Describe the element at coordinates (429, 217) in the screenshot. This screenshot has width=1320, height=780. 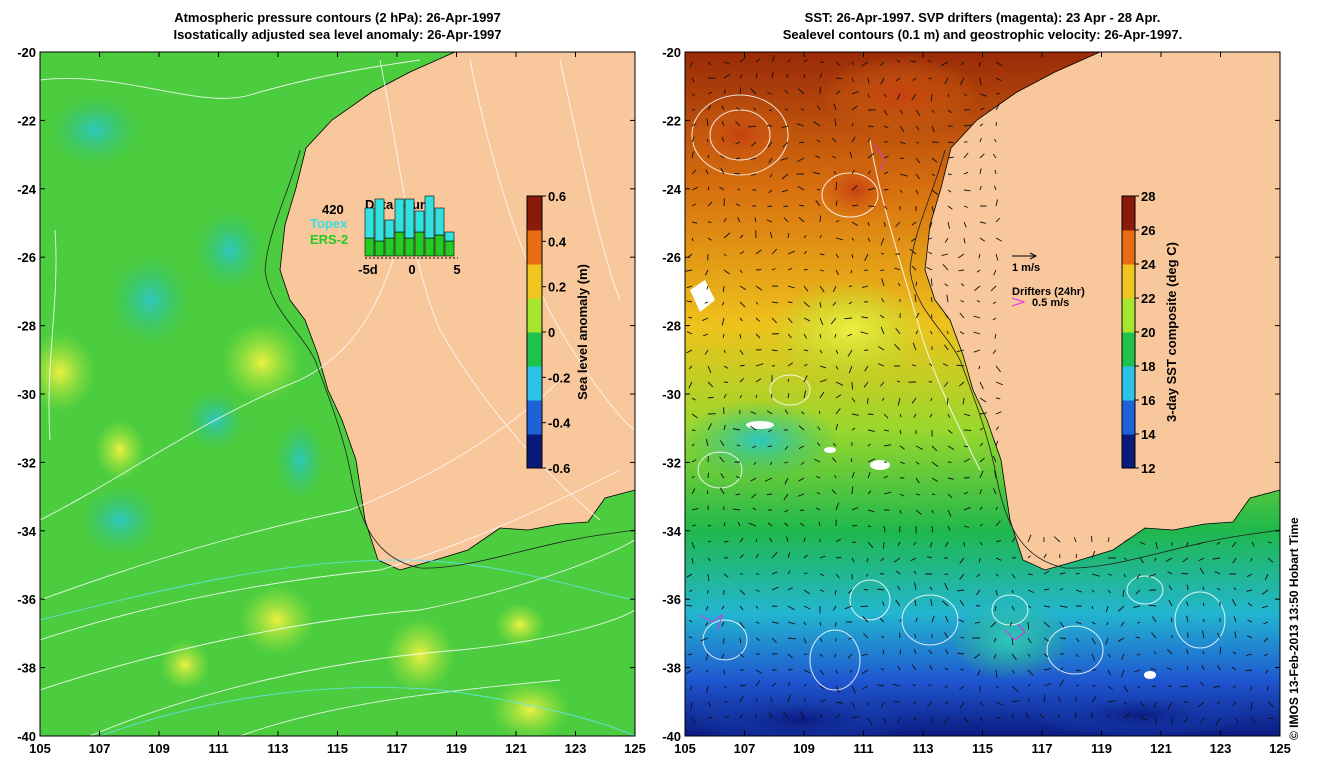
I see `inset-topex-bar` at that location.